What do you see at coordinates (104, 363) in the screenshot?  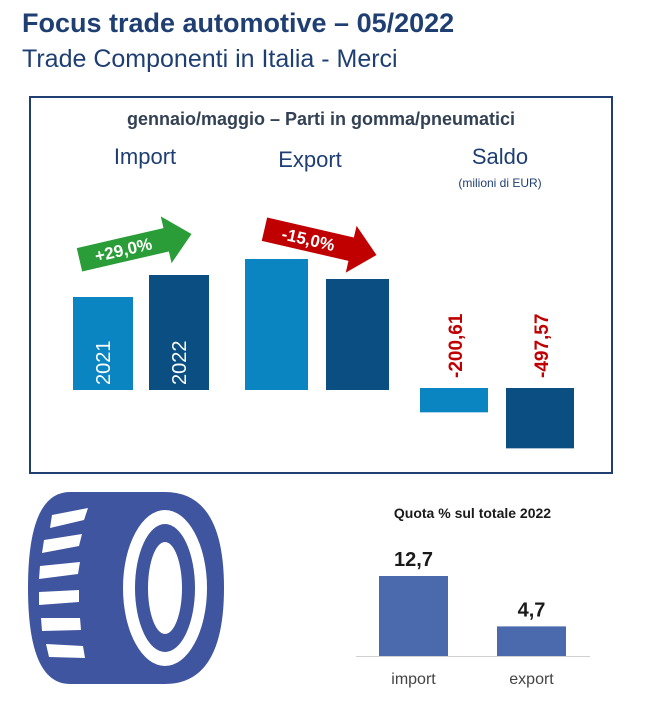 I see `year-label-2021: 2021` at bounding box center [104, 363].